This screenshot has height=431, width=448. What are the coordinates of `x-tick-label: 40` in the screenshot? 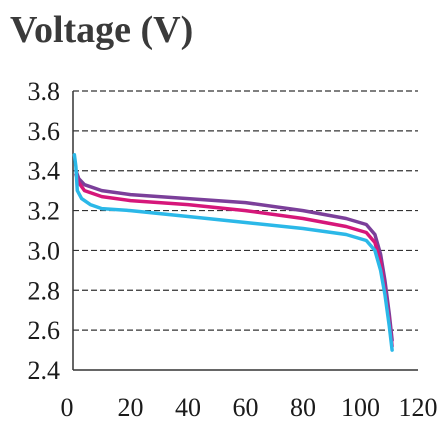 It's located at (188, 407).